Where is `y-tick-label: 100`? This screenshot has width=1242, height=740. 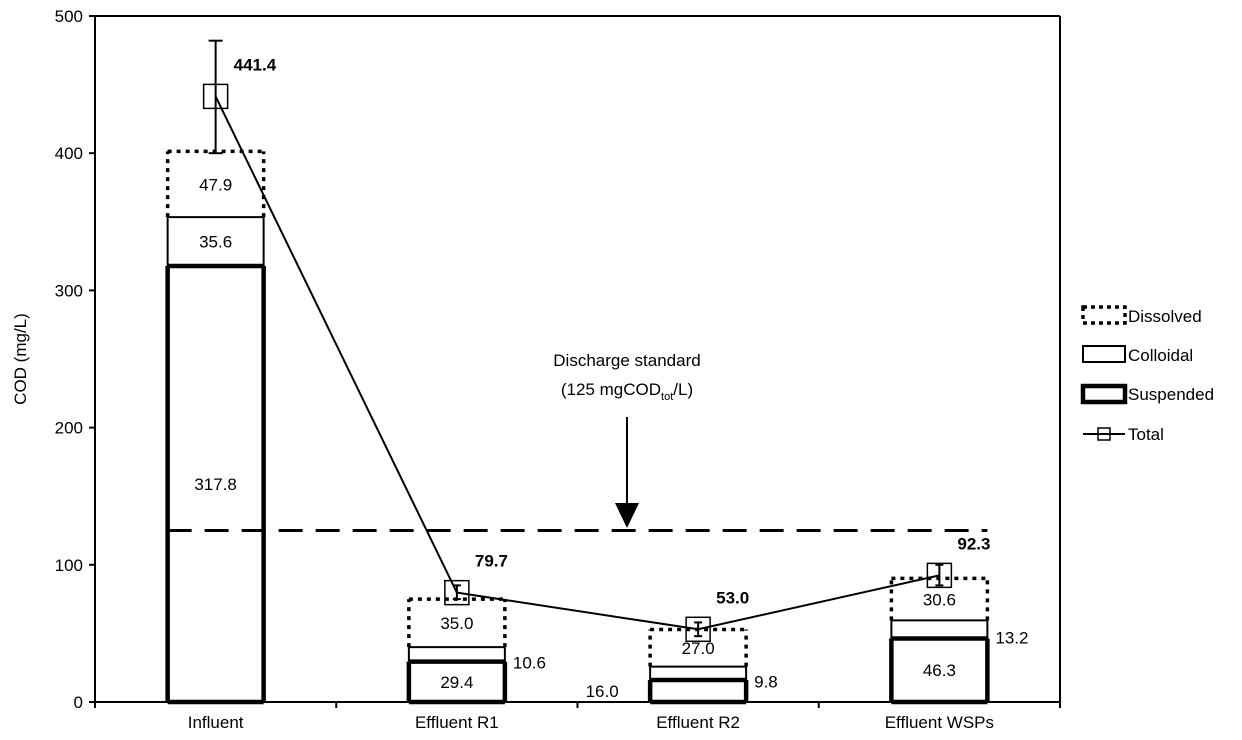 y-tick-label: 100 is located at coordinates (69, 565).